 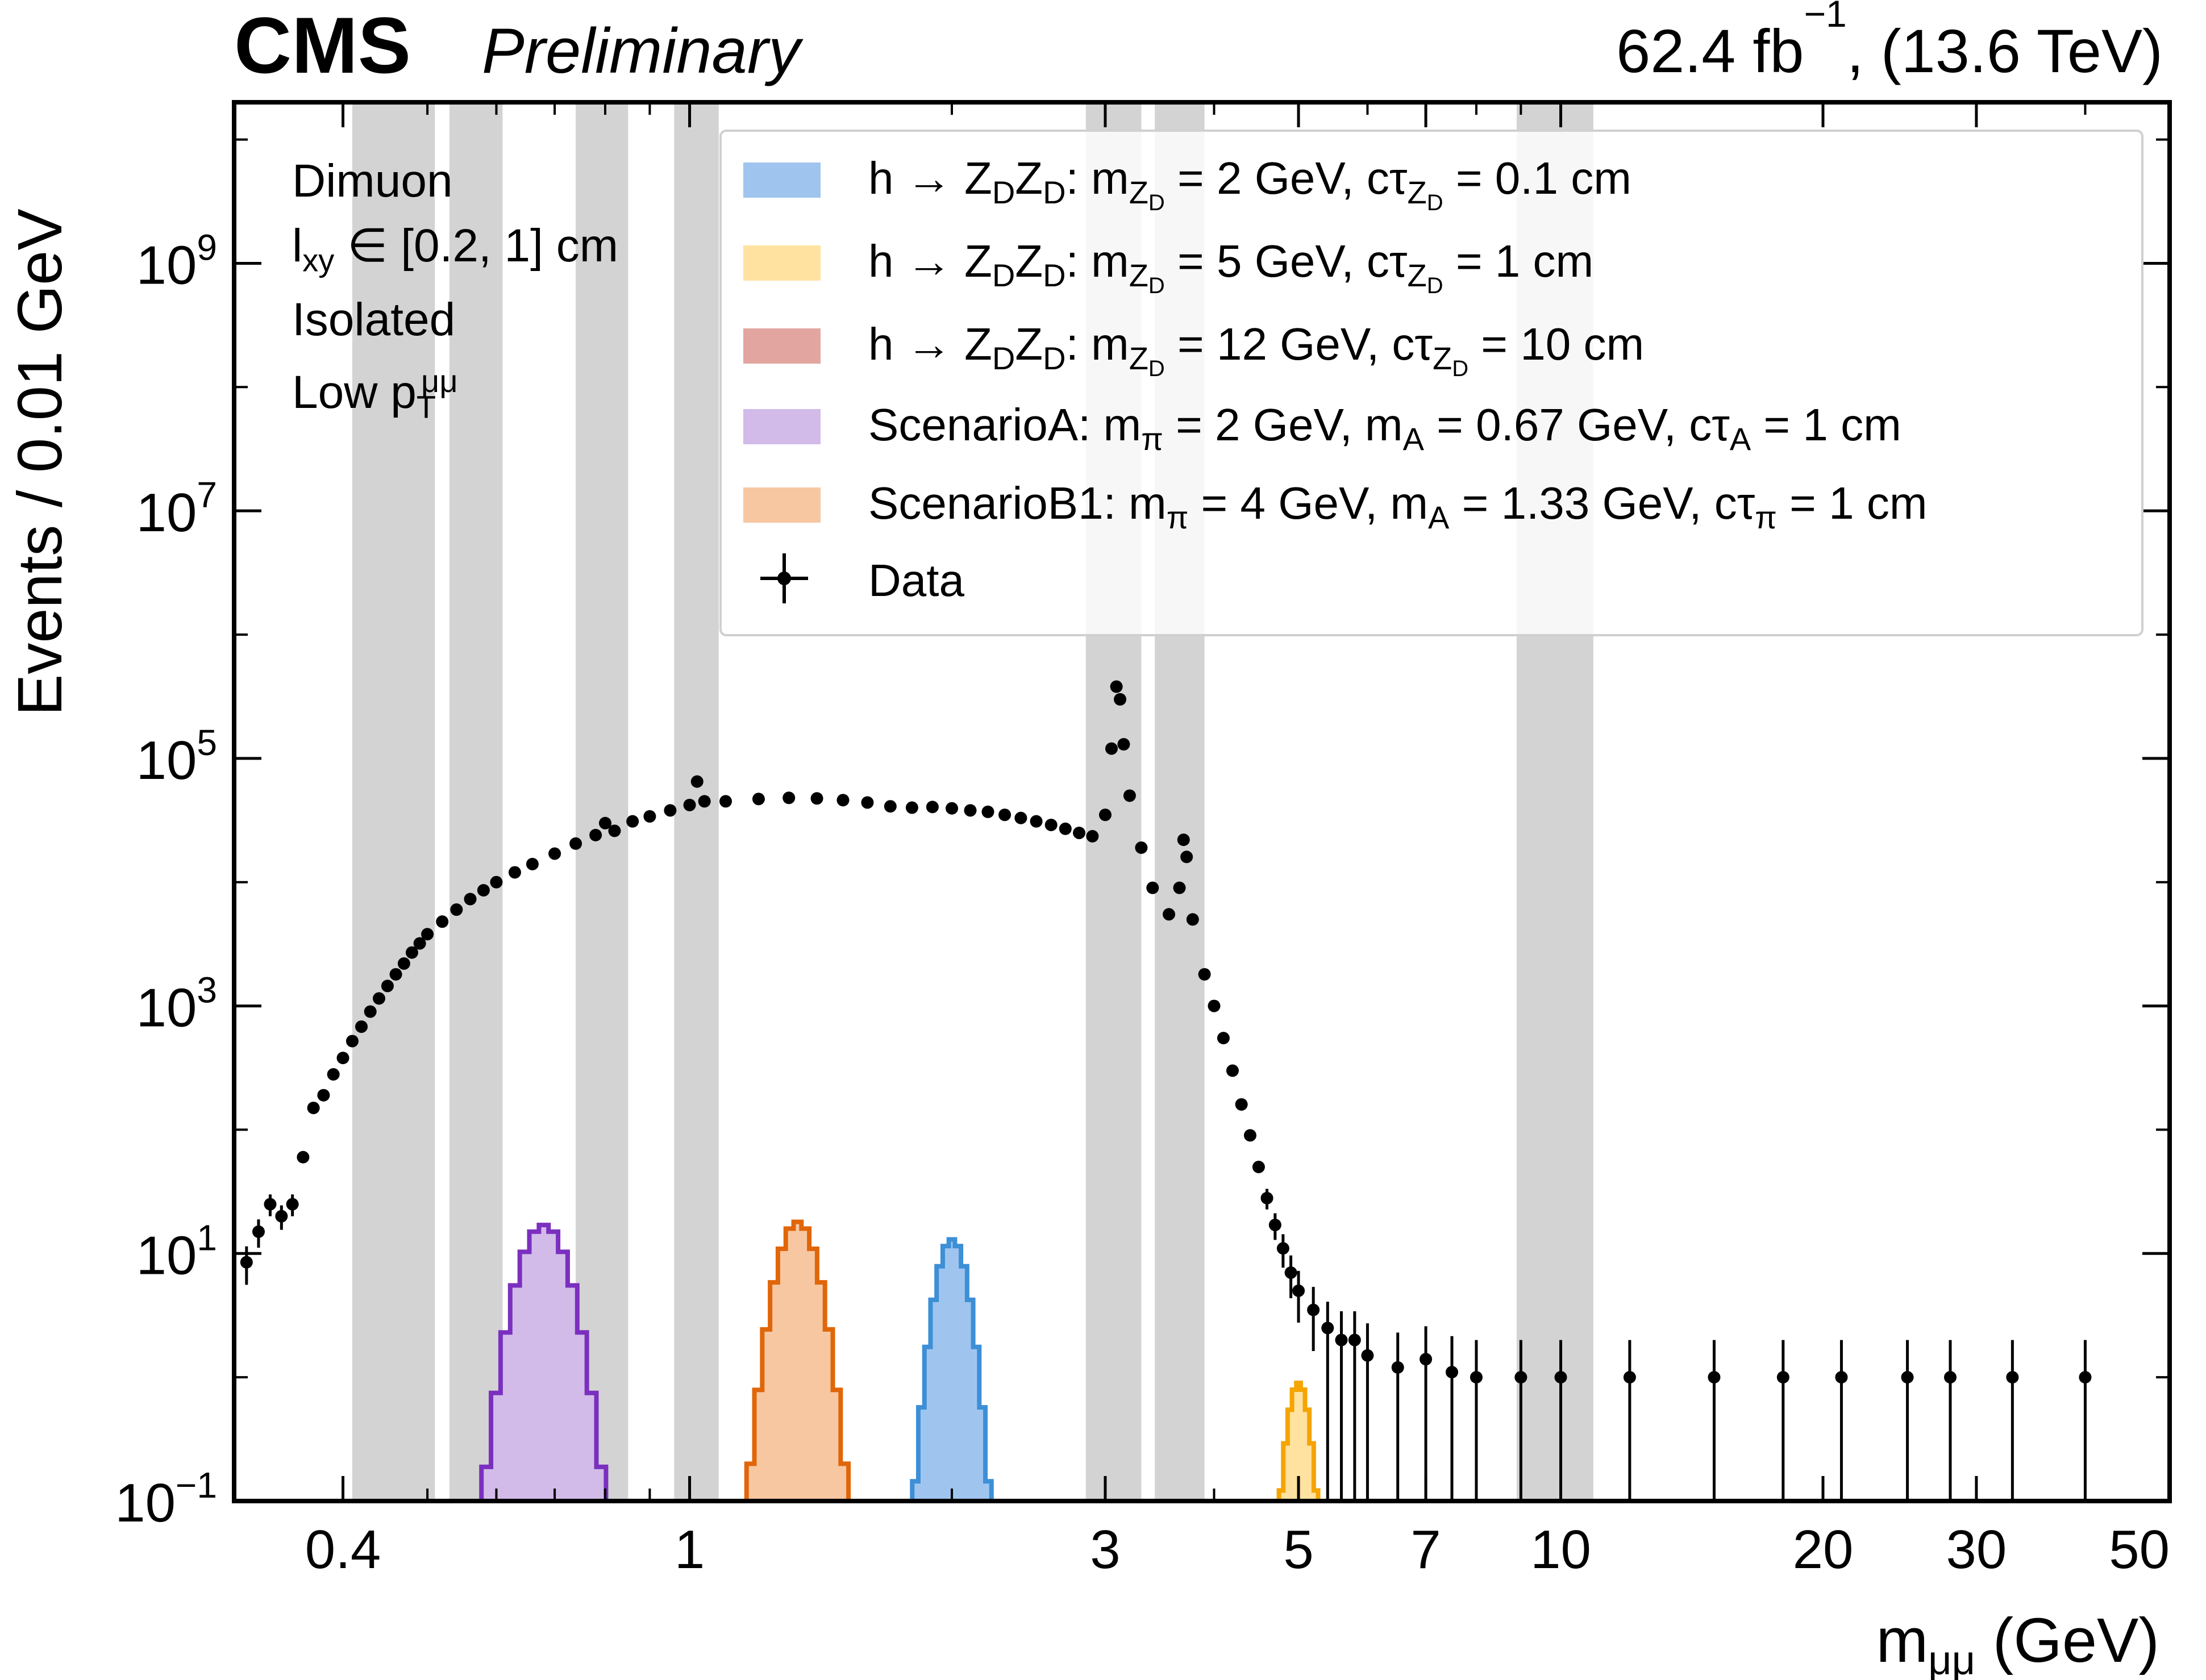 I want to click on isolation-label: Isolated, so click(x=374, y=319).